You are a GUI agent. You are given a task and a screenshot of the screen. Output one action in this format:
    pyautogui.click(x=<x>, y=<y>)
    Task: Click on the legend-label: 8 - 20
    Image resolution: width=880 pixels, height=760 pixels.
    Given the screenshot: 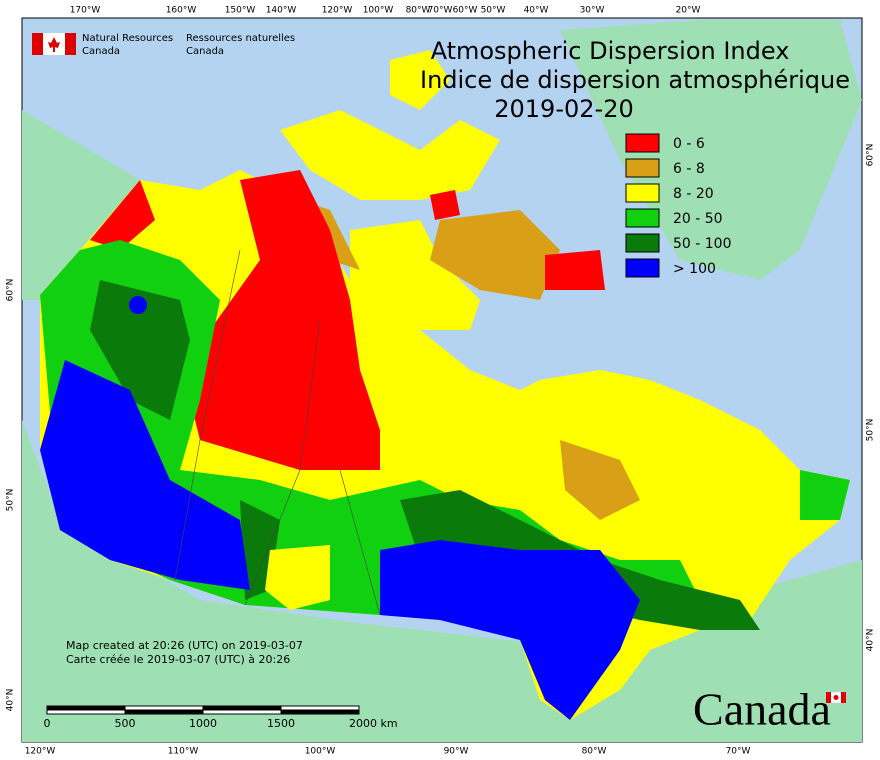 What is the action you would take?
    pyautogui.click(x=693, y=194)
    